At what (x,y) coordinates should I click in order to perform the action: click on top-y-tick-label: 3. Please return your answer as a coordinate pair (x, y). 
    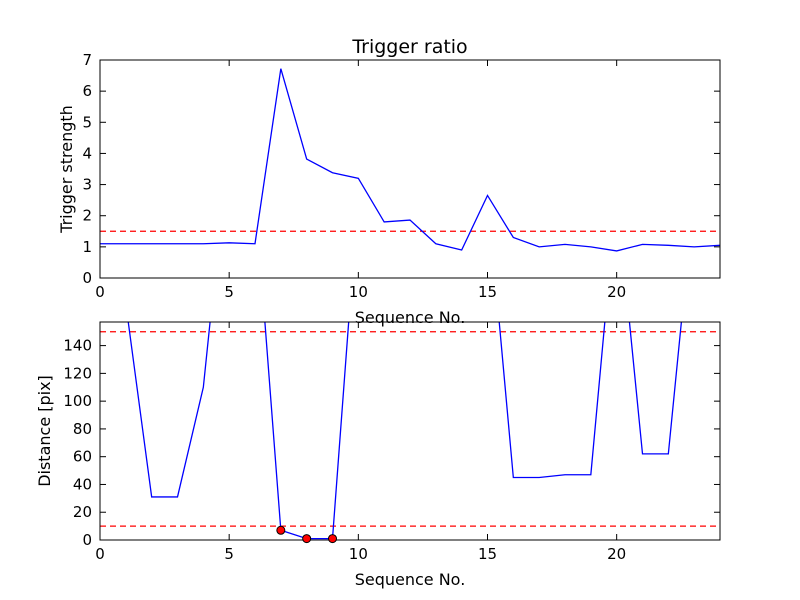
    Looking at the image, I should click on (87, 185).